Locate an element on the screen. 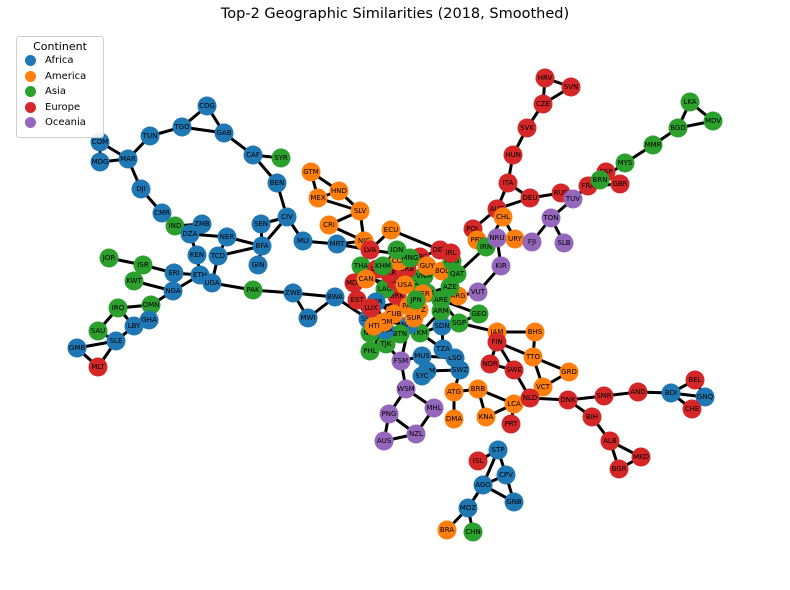 This screenshot has width=790, height=590. node-label: IND is located at coordinates (175, 226).